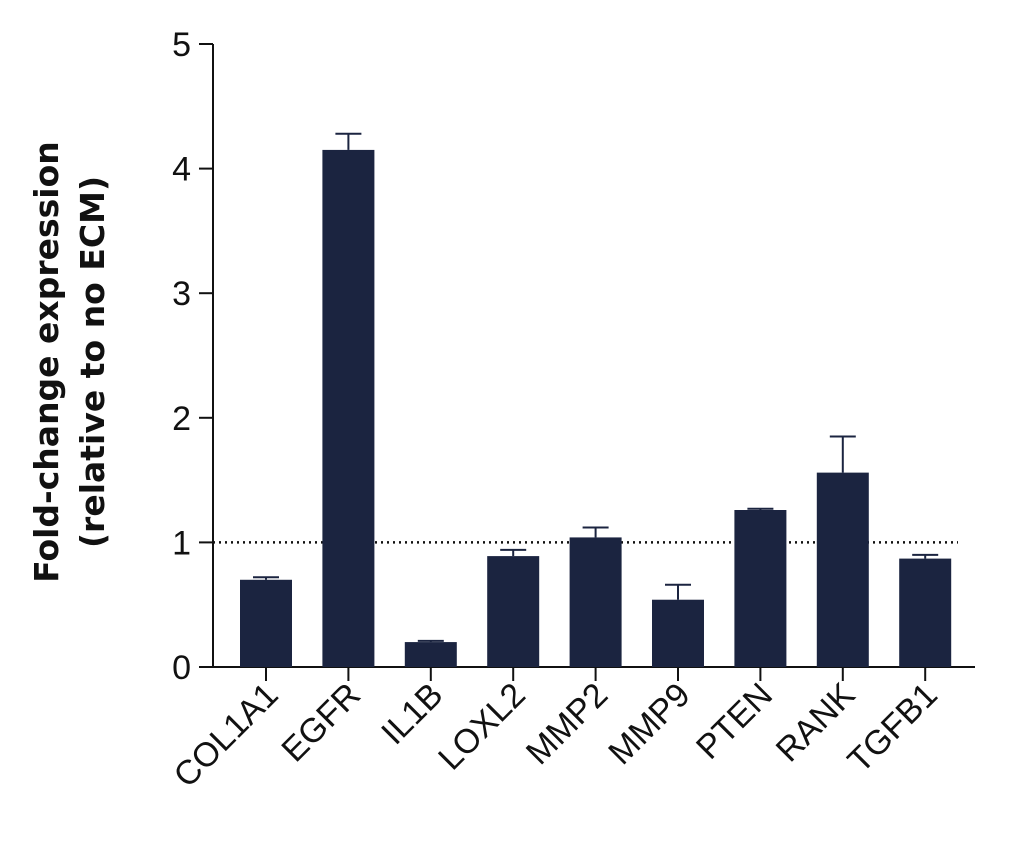  Describe the element at coordinates (181, 294) in the screenshot. I see `y-tick-label: 3` at that location.